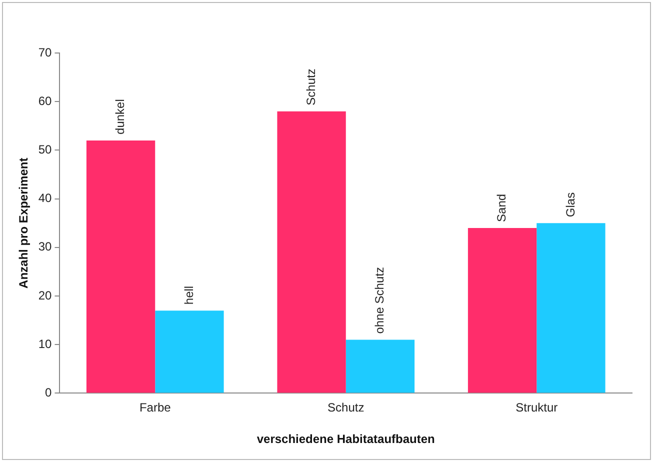 The image size is (653, 462). I want to click on y-axis-title: Anzahl pro Experiment, so click(23, 223).